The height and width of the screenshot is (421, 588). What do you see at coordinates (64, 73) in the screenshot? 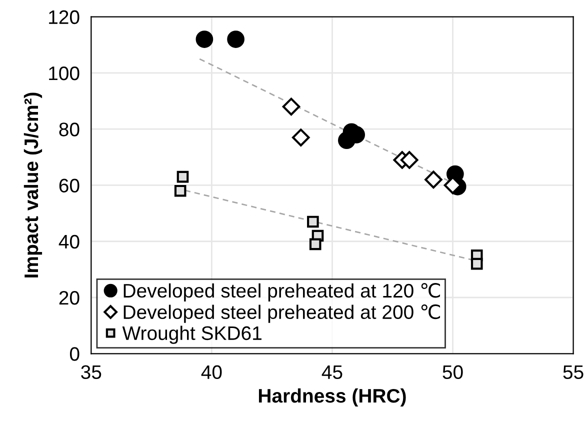
I see `y-tick-label: 100` at bounding box center [64, 73].